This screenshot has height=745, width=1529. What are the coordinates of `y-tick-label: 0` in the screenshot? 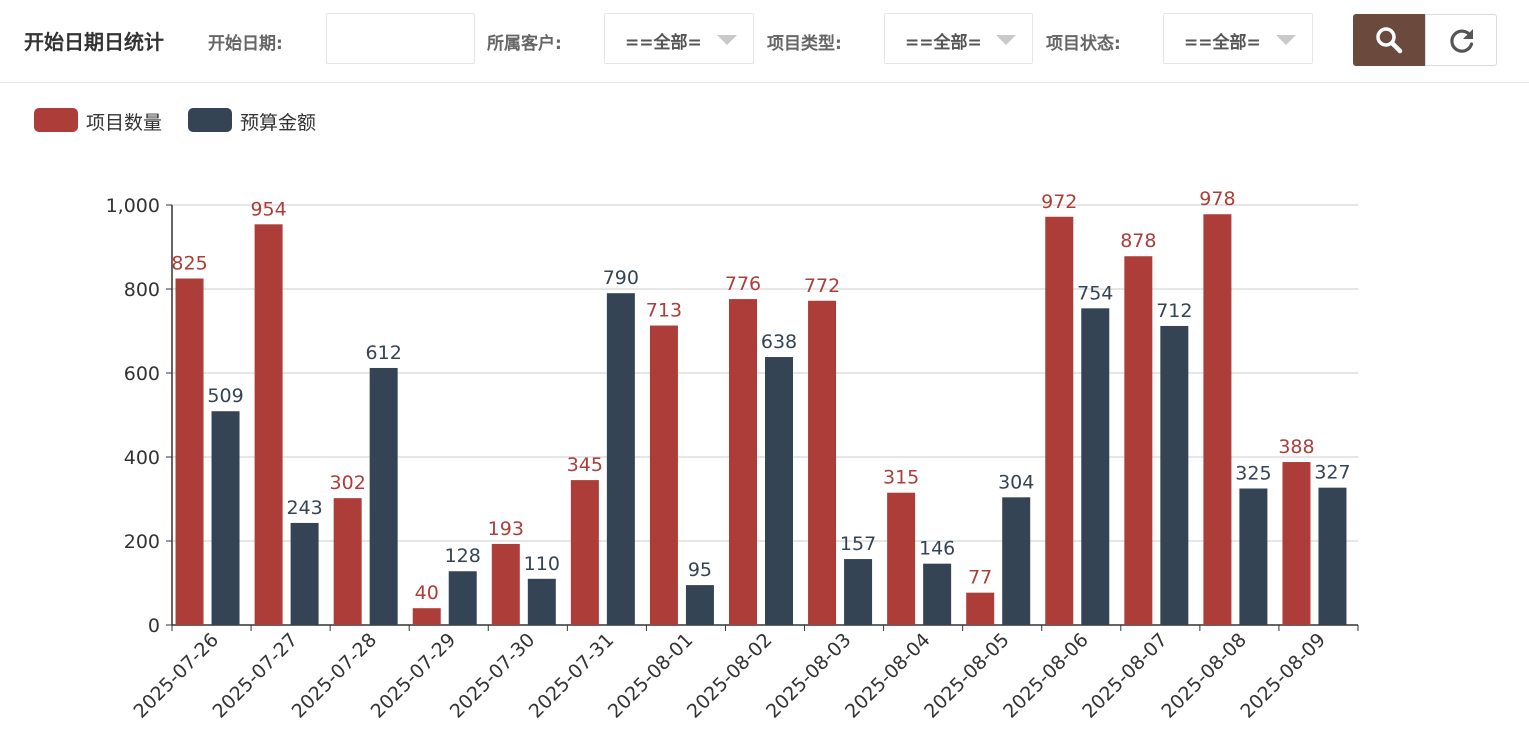 It's located at (154, 626).